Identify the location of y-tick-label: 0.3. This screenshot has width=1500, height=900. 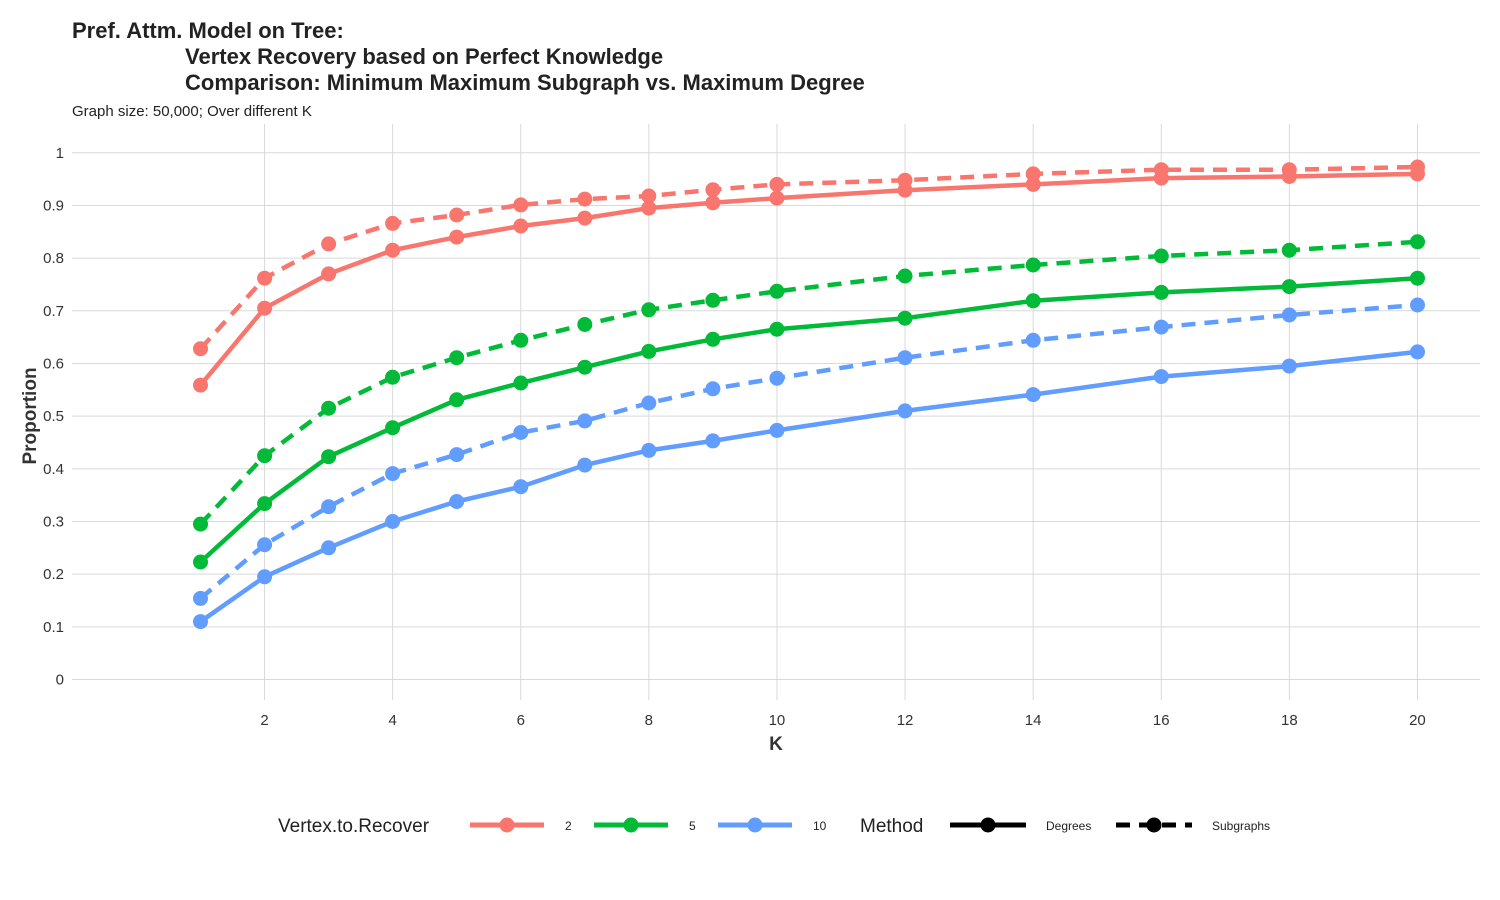
(53, 521).